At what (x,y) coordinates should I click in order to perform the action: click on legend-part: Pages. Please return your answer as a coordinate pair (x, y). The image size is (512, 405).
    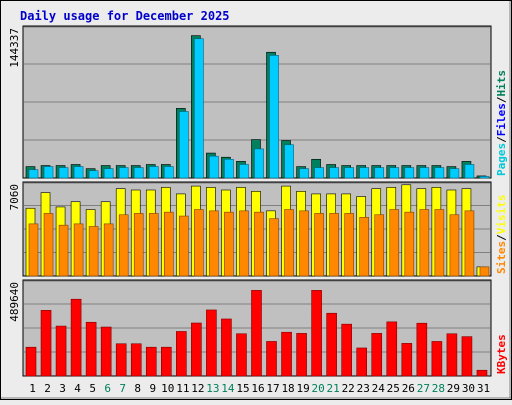
    Looking at the image, I should click on (501, 159).